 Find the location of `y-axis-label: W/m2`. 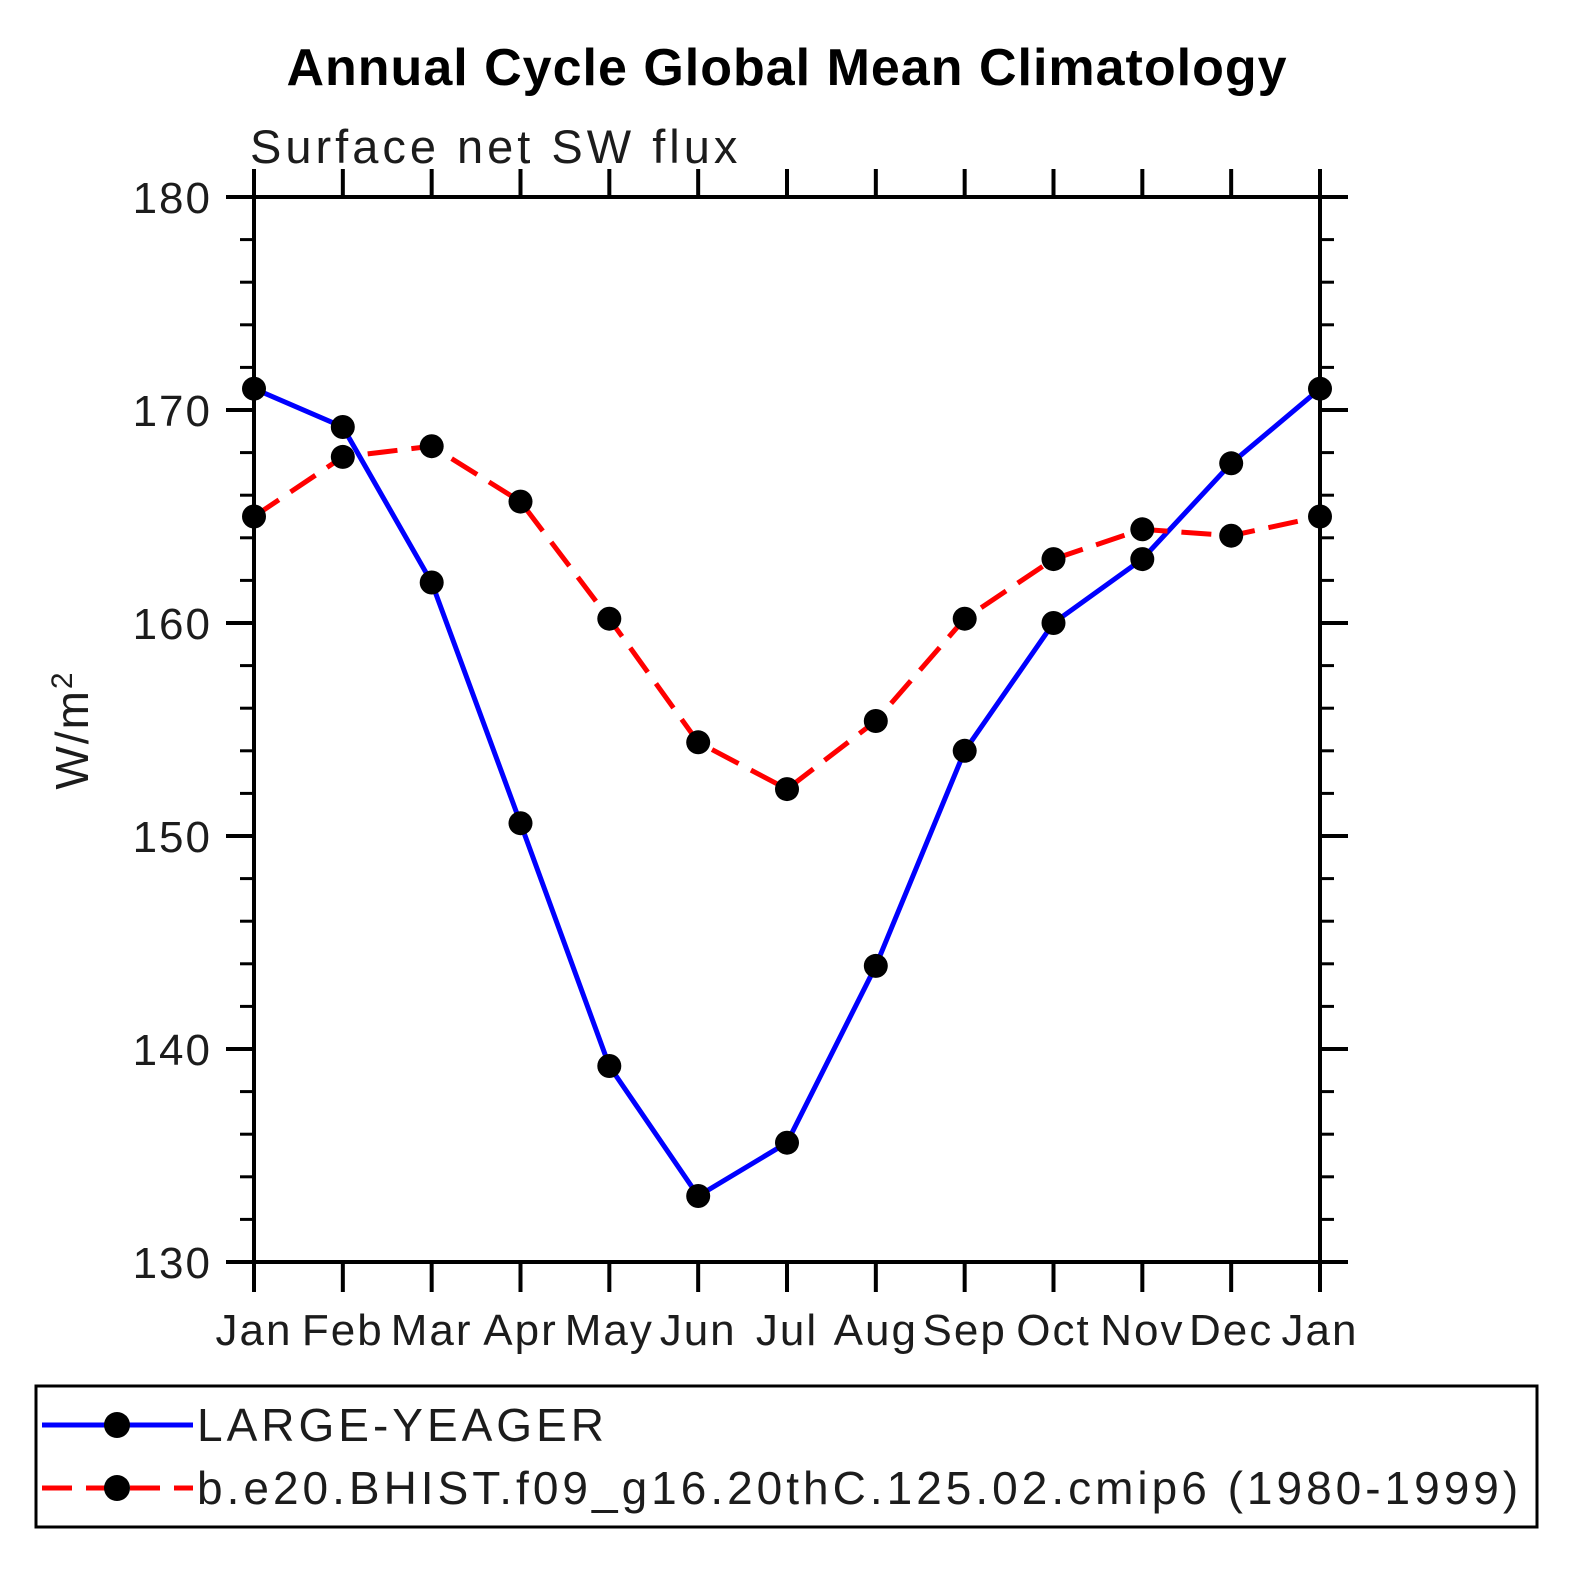

y-axis-label: W/m2 is located at coordinates (72, 729).